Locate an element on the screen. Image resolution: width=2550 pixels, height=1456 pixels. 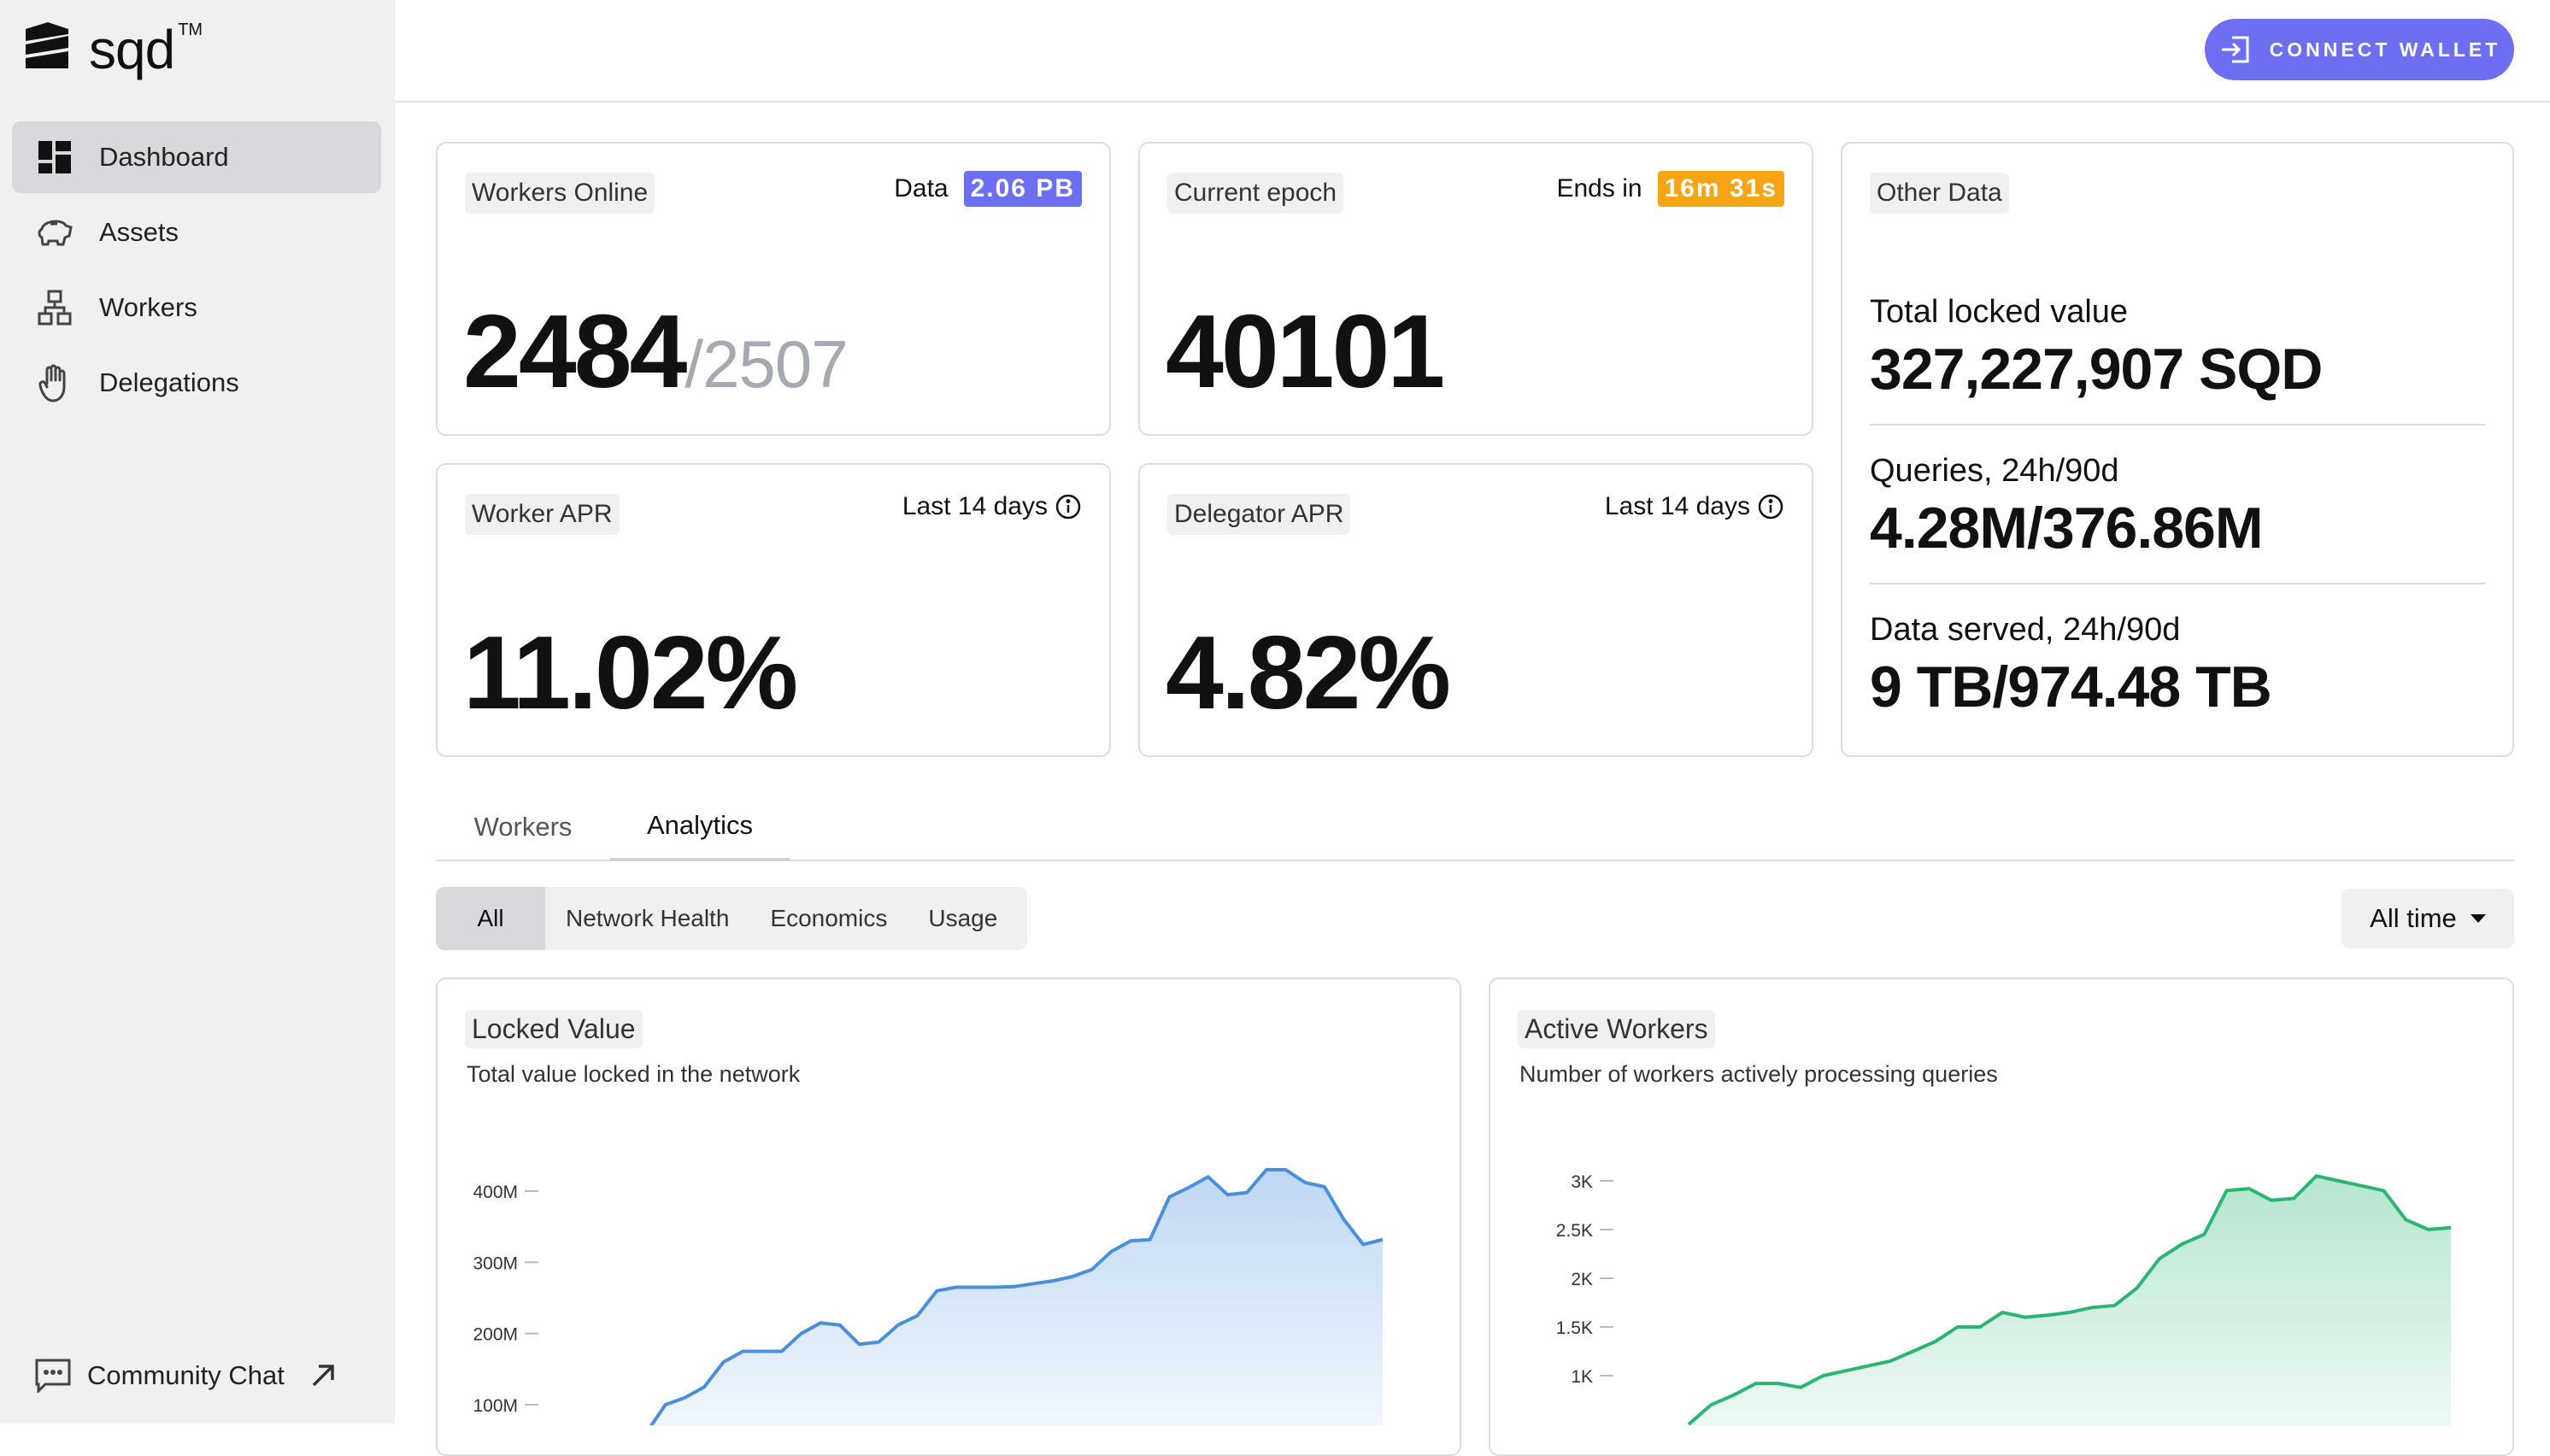
chart-title: Locked Value is located at coordinates (554, 1029).